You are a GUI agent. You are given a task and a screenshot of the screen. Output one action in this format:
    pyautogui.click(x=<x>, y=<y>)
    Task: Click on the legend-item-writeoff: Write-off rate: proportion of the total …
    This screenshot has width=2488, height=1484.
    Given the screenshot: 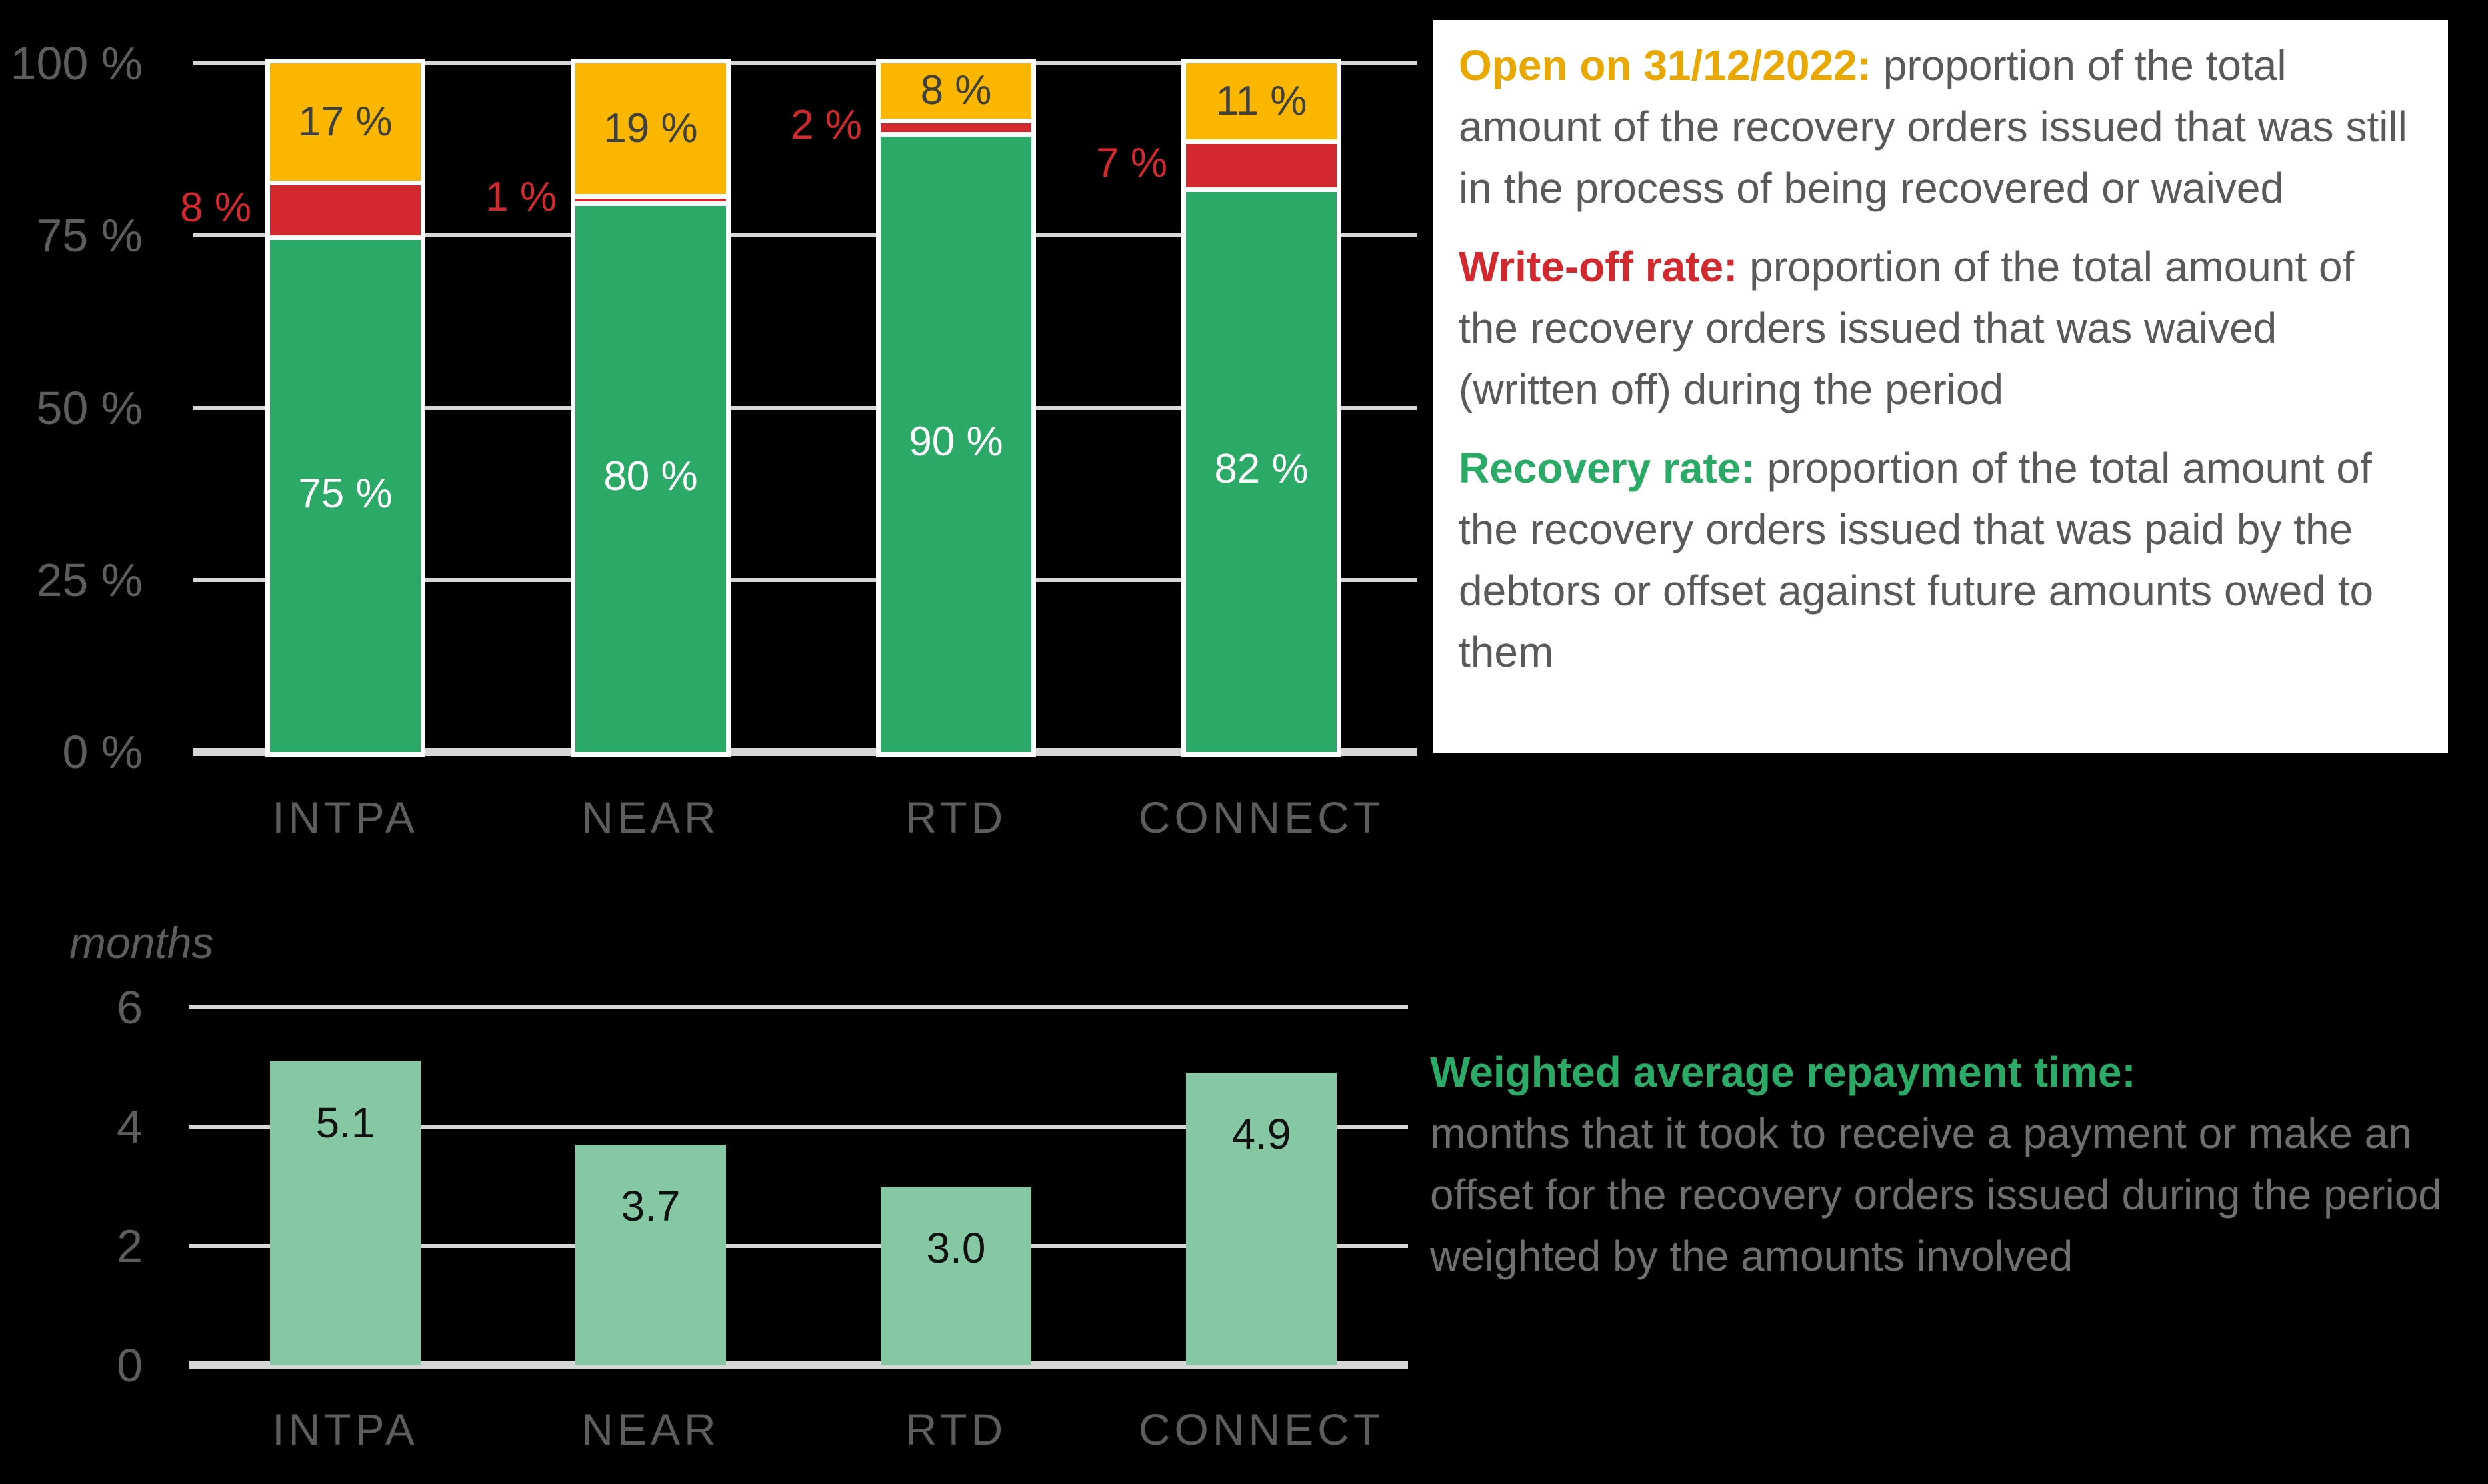 What is the action you would take?
    pyautogui.click(x=1941, y=328)
    